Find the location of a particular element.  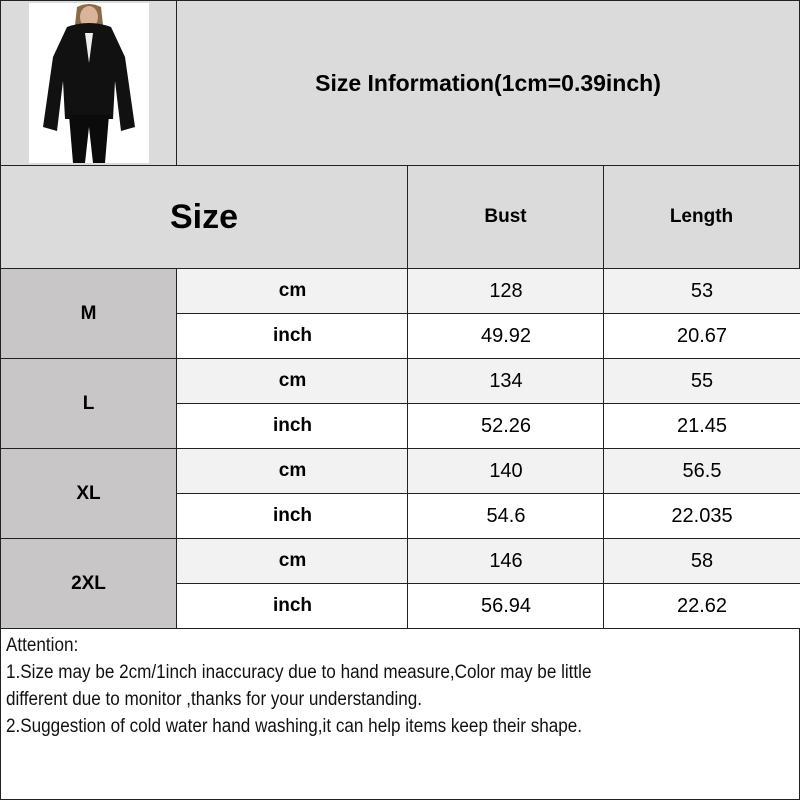

length-value: 20.67 is located at coordinates (701, 336).